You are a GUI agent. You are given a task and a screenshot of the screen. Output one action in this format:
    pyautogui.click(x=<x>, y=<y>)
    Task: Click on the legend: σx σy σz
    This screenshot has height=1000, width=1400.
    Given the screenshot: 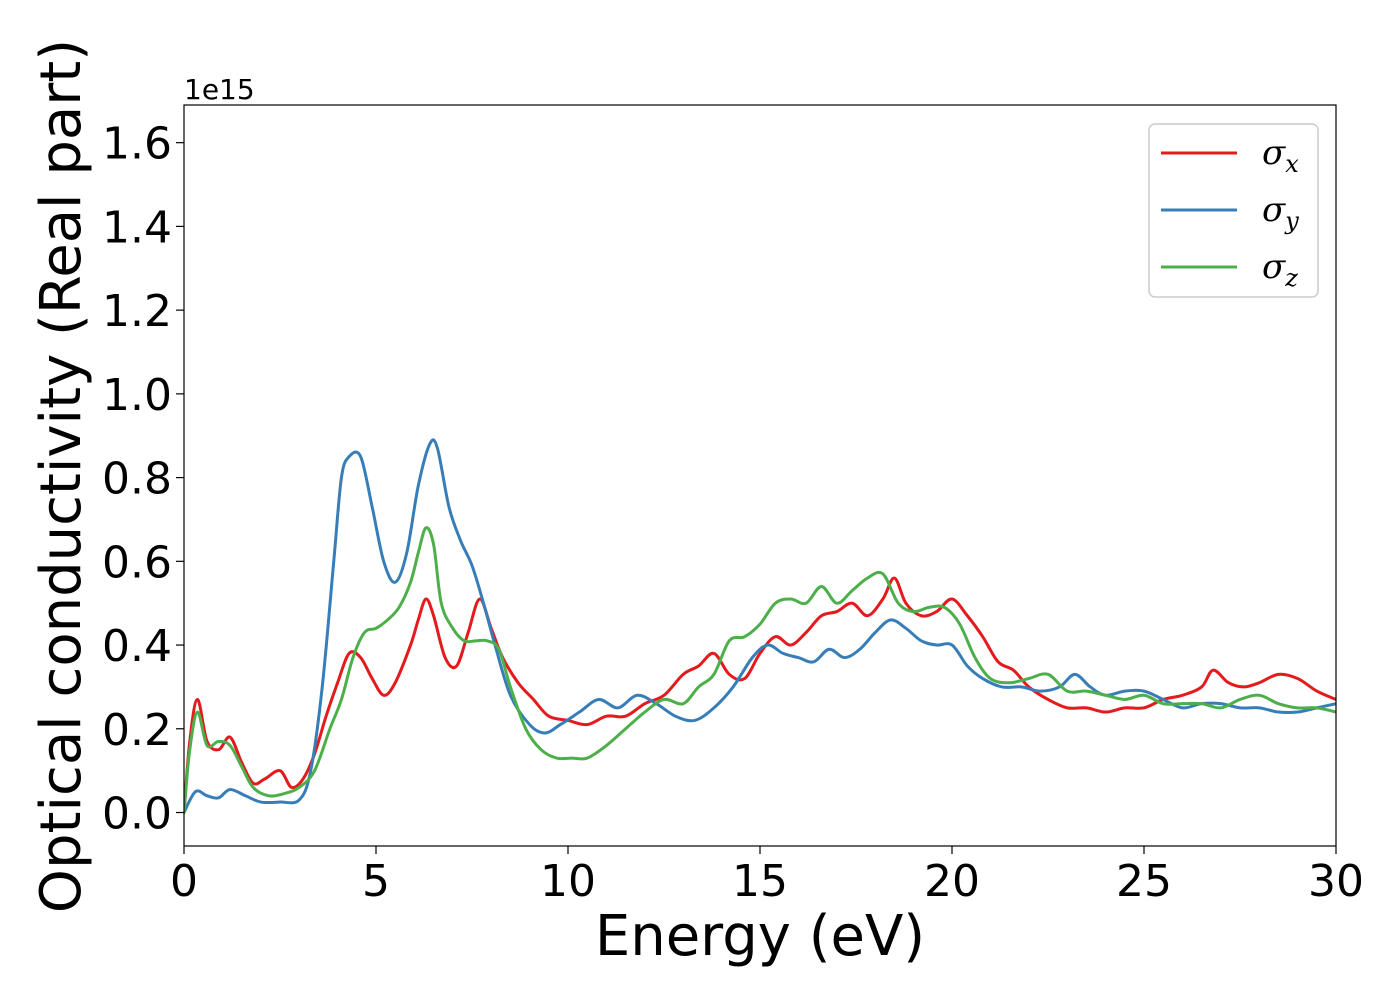 What is the action you would take?
    pyautogui.click(x=1233, y=210)
    